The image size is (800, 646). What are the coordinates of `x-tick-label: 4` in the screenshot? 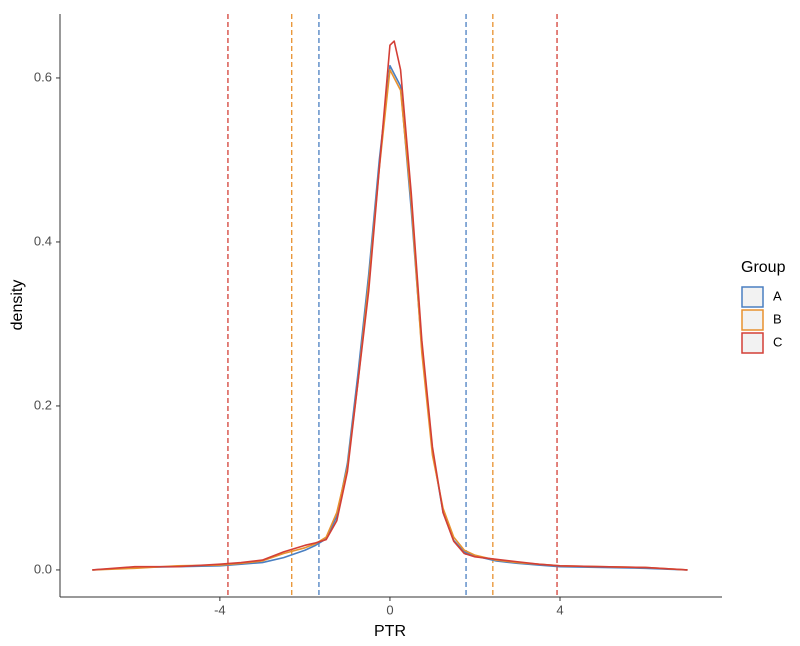 It's located at (559, 609).